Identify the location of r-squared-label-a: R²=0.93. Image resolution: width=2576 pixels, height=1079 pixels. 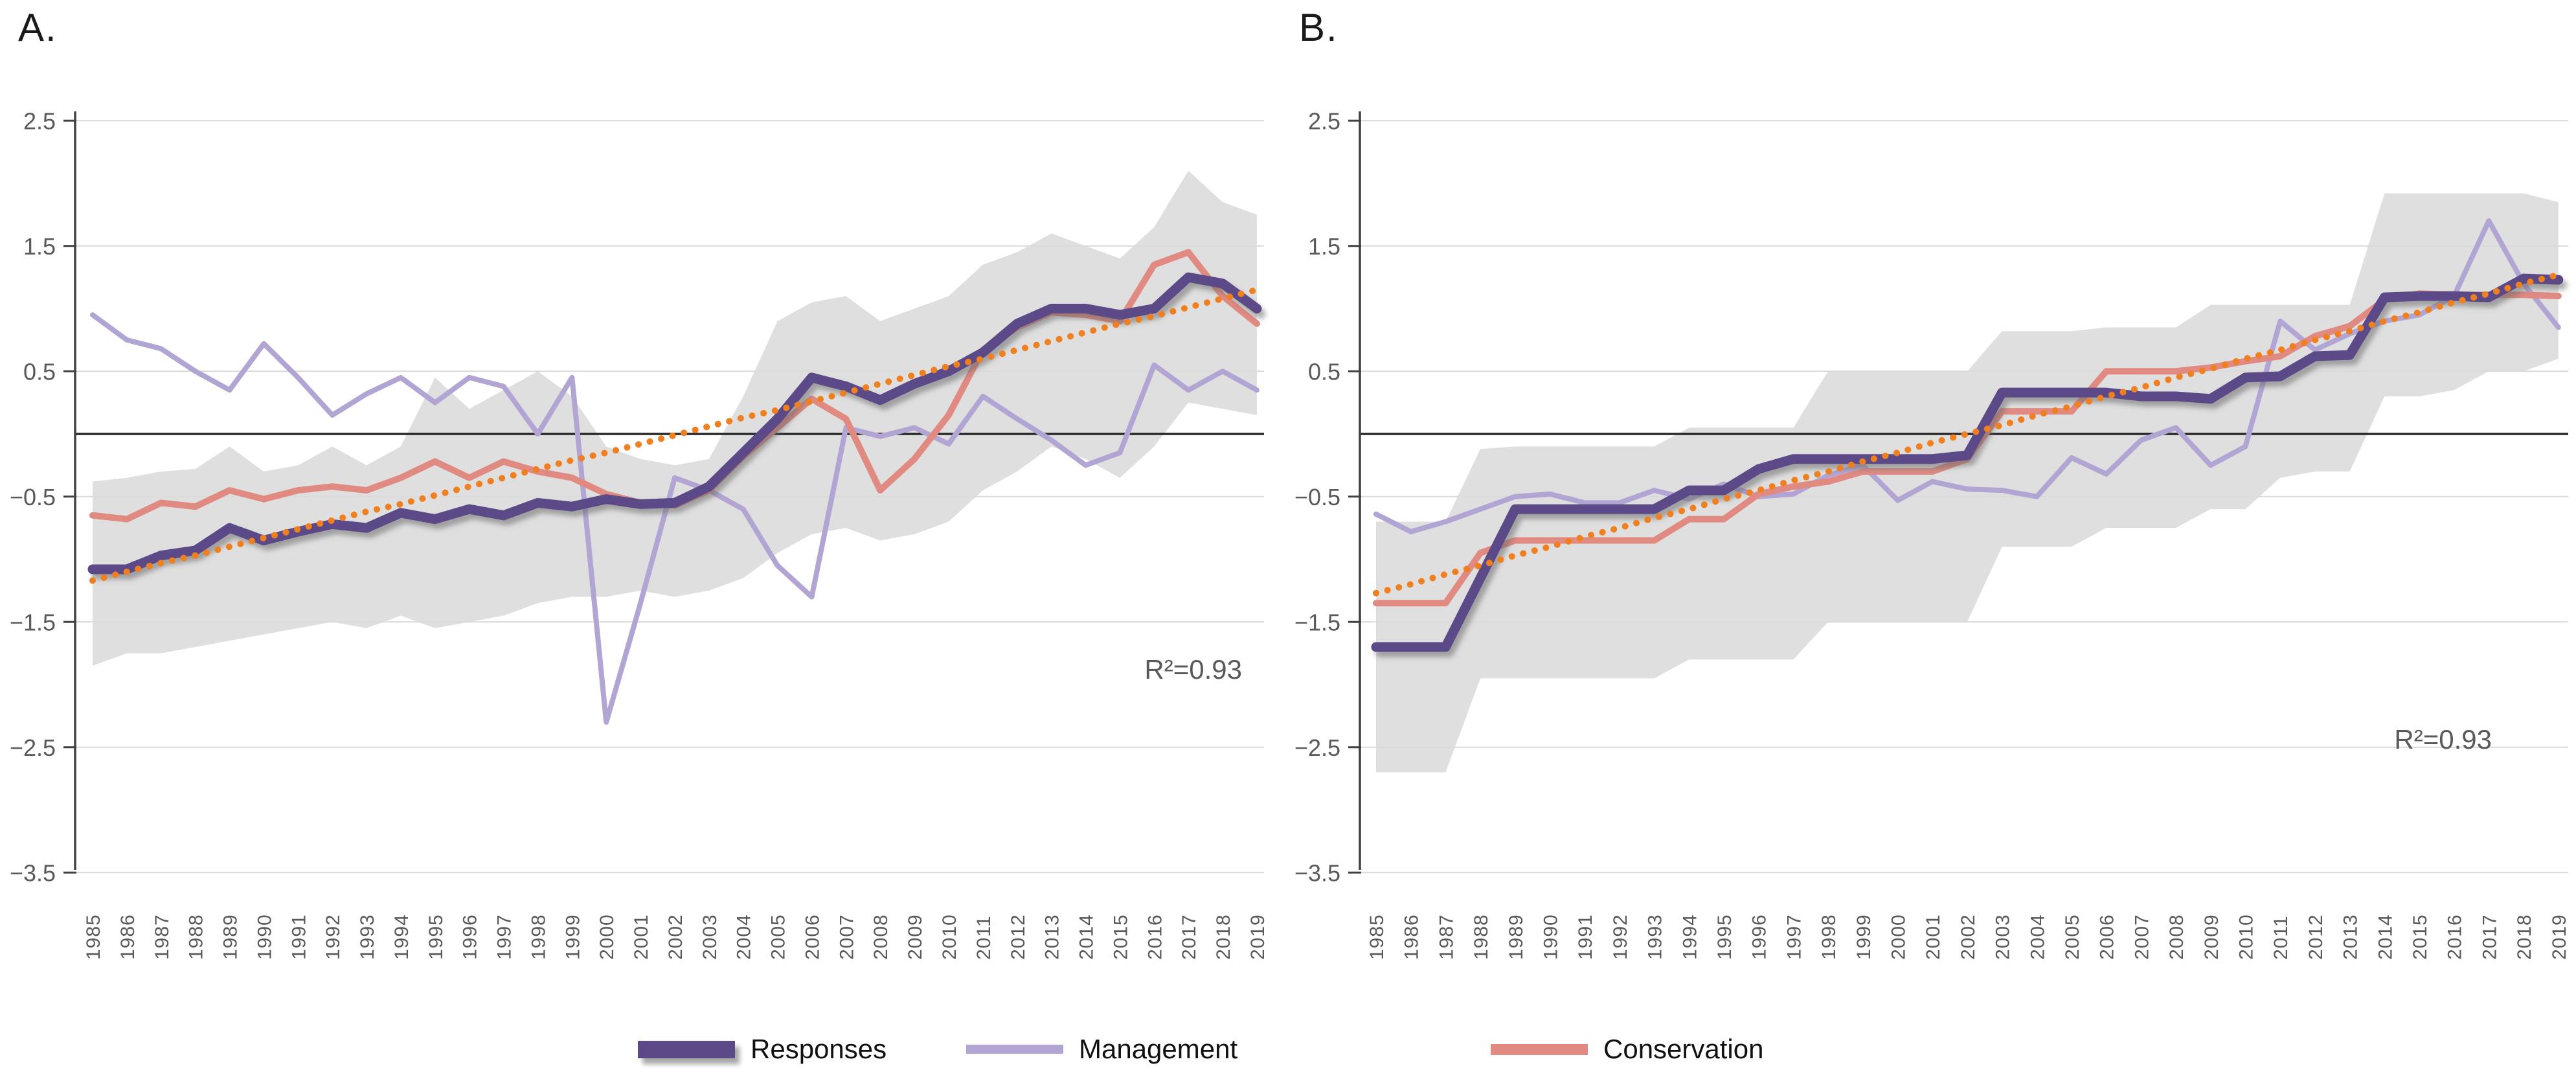
(1193, 669).